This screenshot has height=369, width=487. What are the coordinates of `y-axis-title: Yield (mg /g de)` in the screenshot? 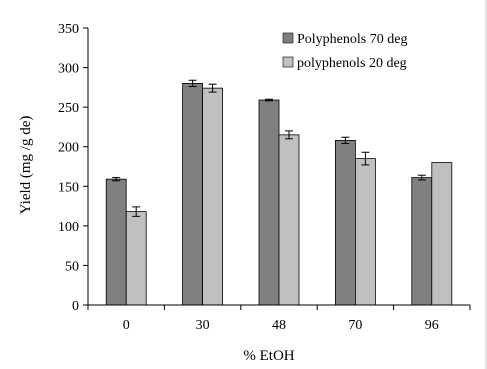 It's located at (26, 165).